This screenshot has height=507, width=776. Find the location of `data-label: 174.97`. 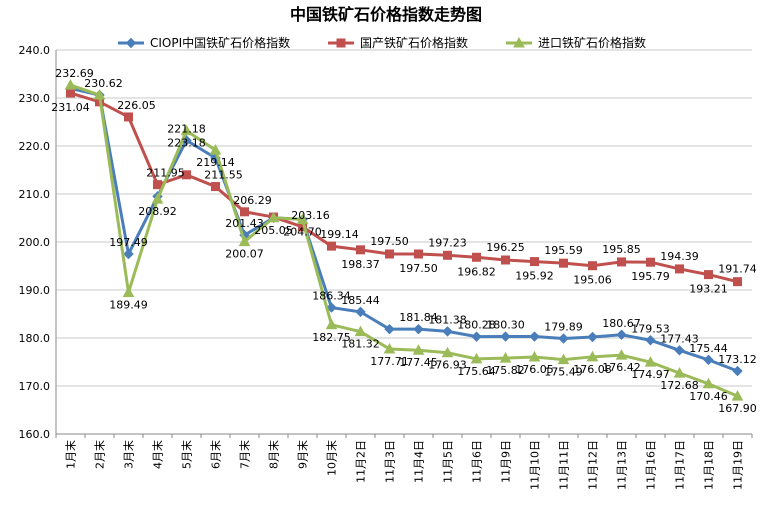

data-label: 174.97 is located at coordinates (650, 374).